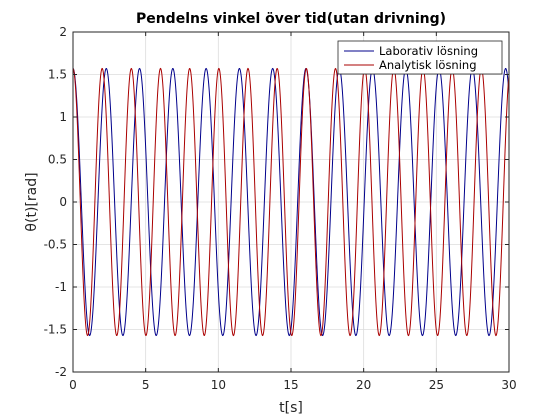  What do you see at coordinates (32, 201) in the screenshot?
I see `y-axis-label: θ(t)[rad]` at bounding box center [32, 201].